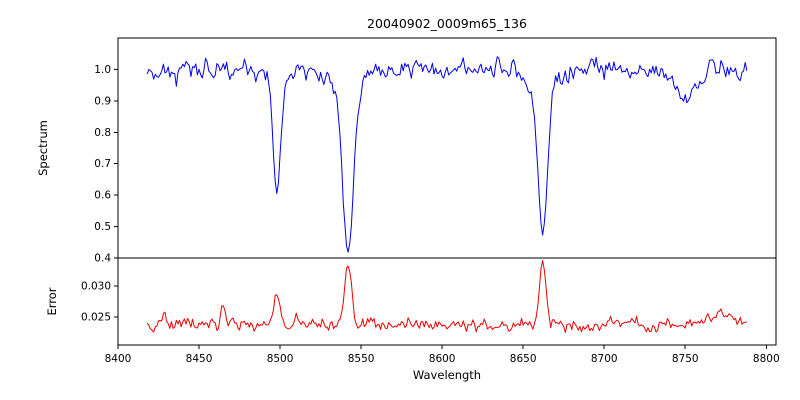 The height and width of the screenshot is (400, 800). Describe the element at coordinates (118, 359) in the screenshot. I see `x-tick-label: 8400` at that location.